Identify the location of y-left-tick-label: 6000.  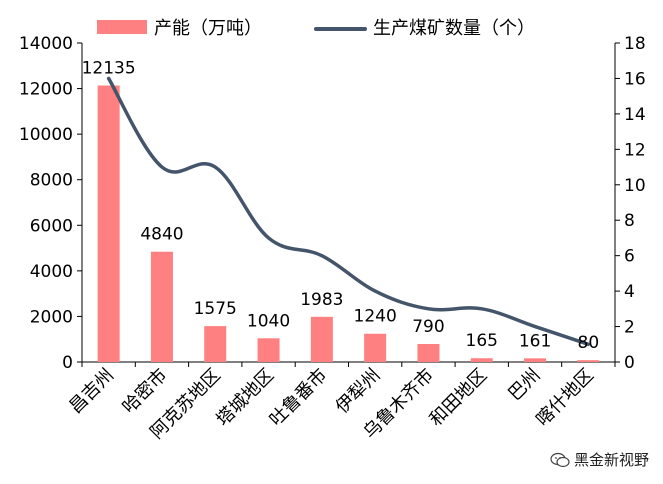
(51, 226).